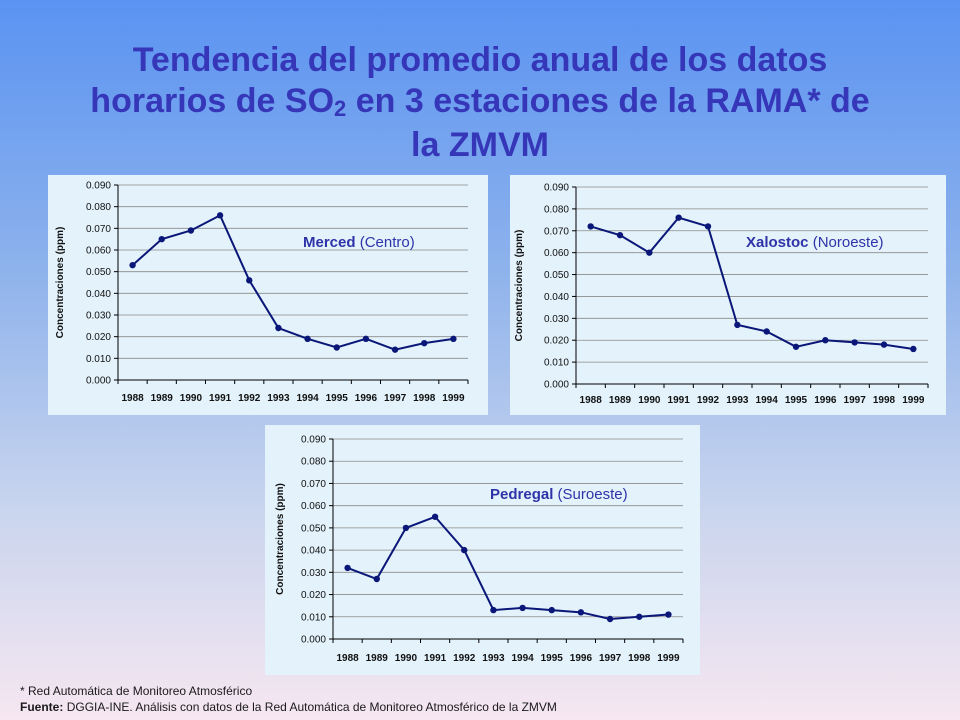 This screenshot has height=720, width=960. What do you see at coordinates (385, 242) in the screenshot?
I see `station-region: (Centro)` at bounding box center [385, 242].